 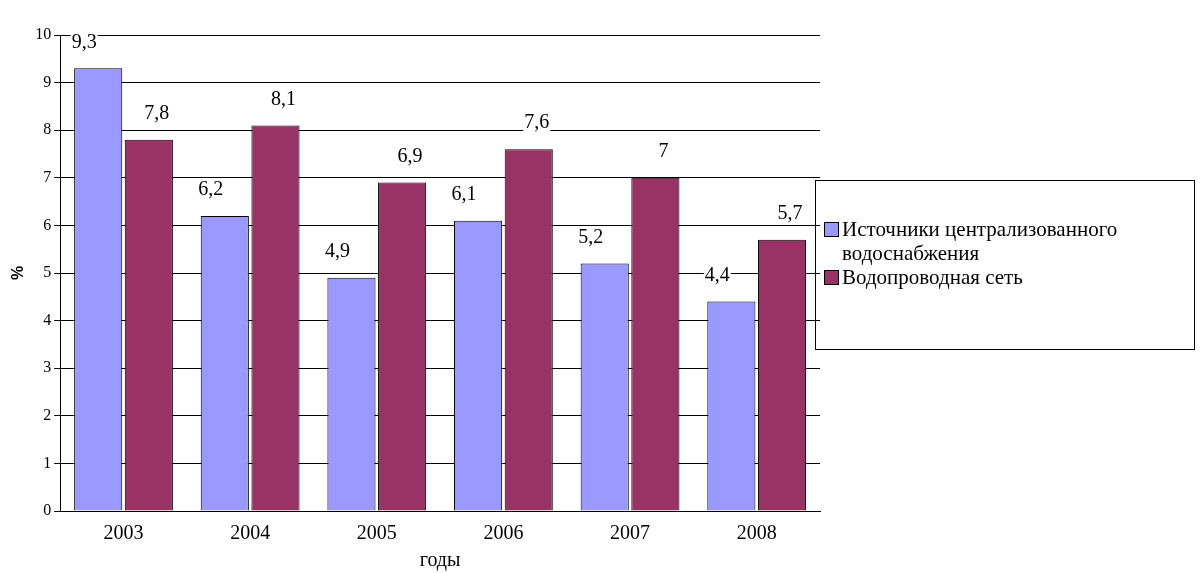 I want to click on x-tick-label: 2003, so click(x=123, y=532).